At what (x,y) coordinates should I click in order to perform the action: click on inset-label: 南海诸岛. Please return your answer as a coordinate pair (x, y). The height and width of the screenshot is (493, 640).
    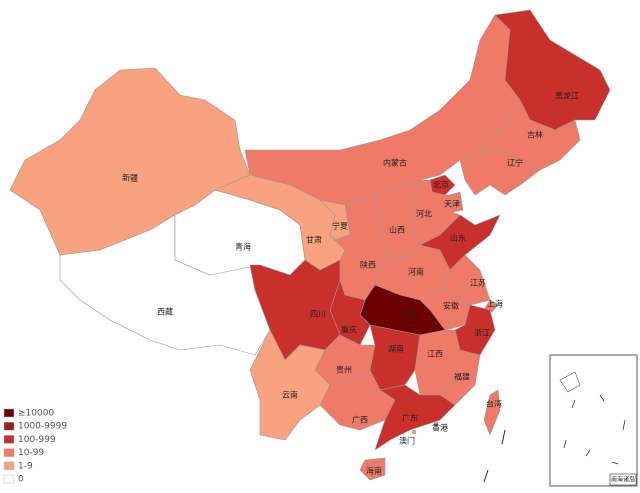
    Looking at the image, I should click on (623, 480).